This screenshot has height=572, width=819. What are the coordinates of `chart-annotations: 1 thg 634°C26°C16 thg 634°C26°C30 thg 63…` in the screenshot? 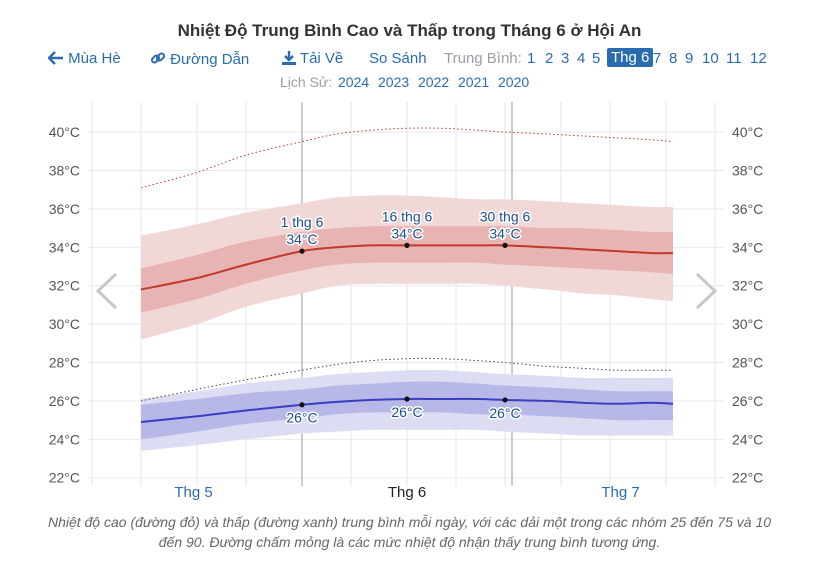 It's located at (405, 317).